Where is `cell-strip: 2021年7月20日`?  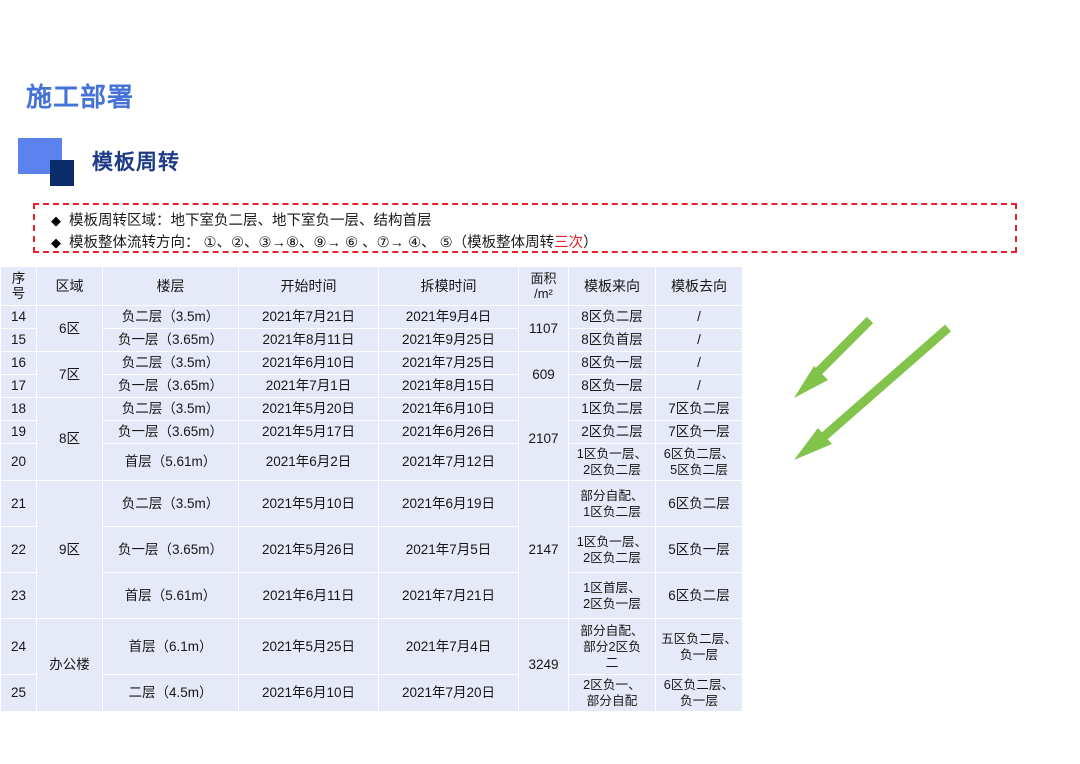 cell-strip: 2021年7月20日 is located at coordinates (448, 693).